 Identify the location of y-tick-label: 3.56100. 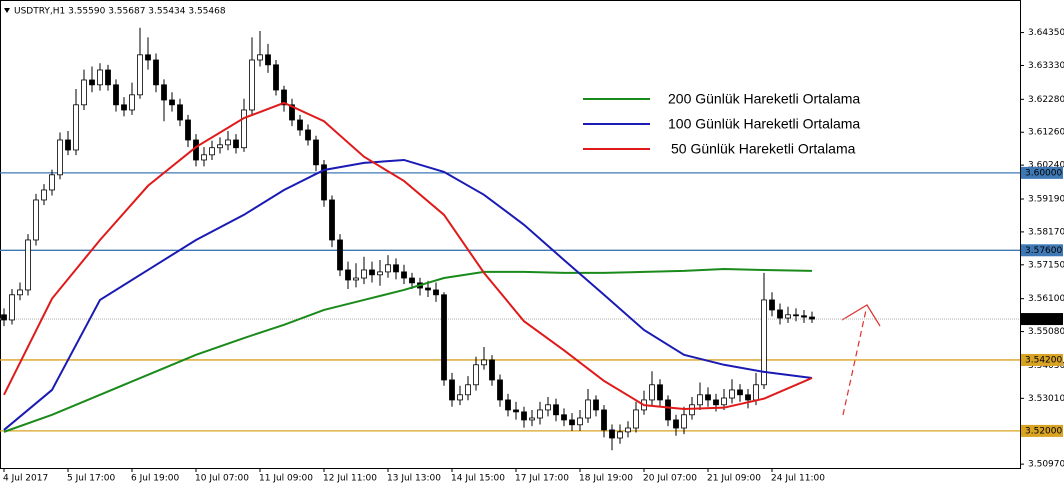
(1046, 299).